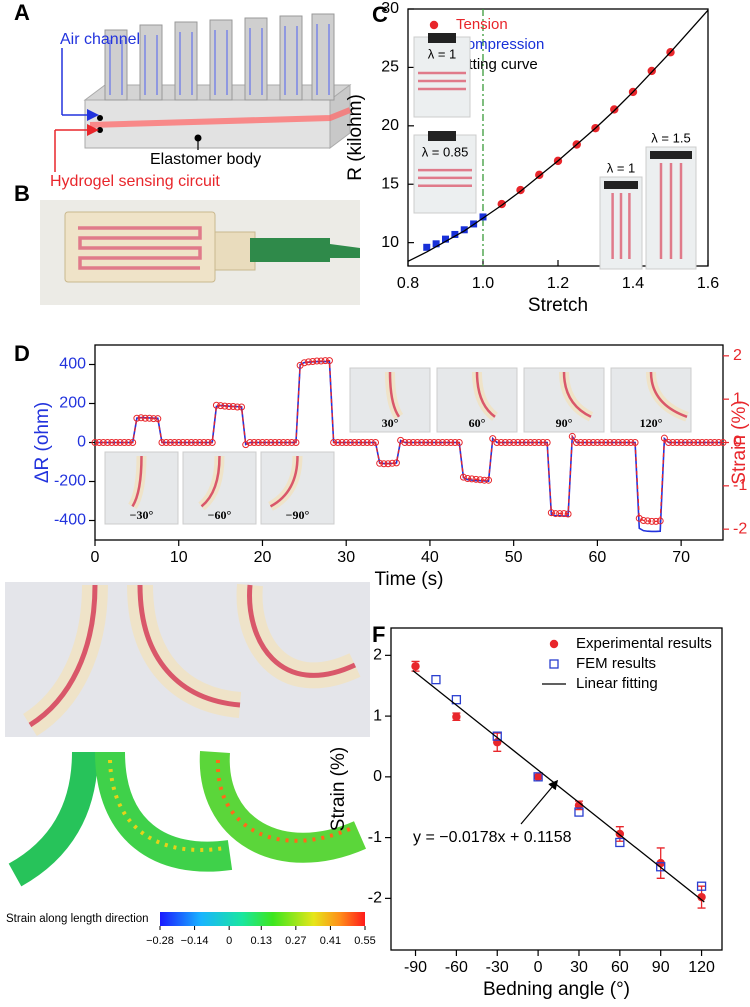 The height and width of the screenshot is (1007, 750). What do you see at coordinates (661, 967) in the screenshot?
I see `x-tick-label: 90` at bounding box center [661, 967].